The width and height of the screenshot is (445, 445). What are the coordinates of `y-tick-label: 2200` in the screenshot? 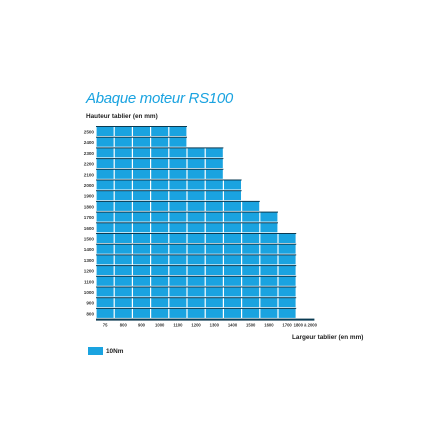 It's located at (89, 164).